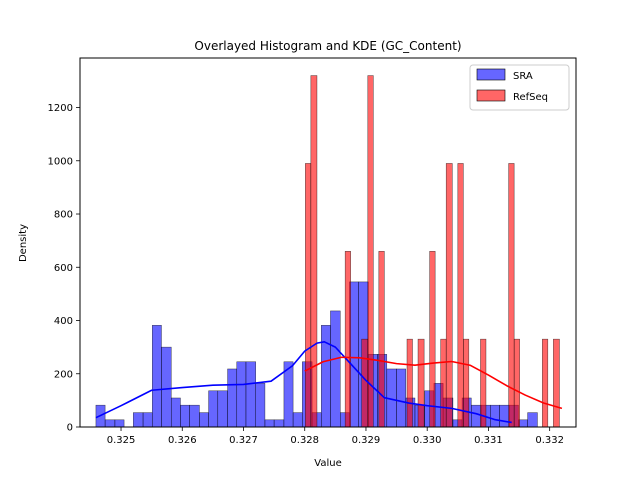  What do you see at coordinates (488, 440) in the screenshot?
I see `x-tick-label-6: 0.331` at bounding box center [488, 440].